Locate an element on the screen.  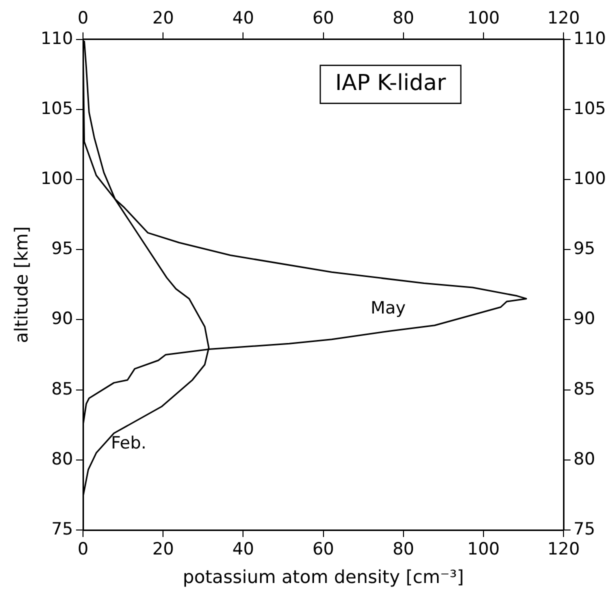
x-tick-label: 80 is located at coordinates (403, 550).